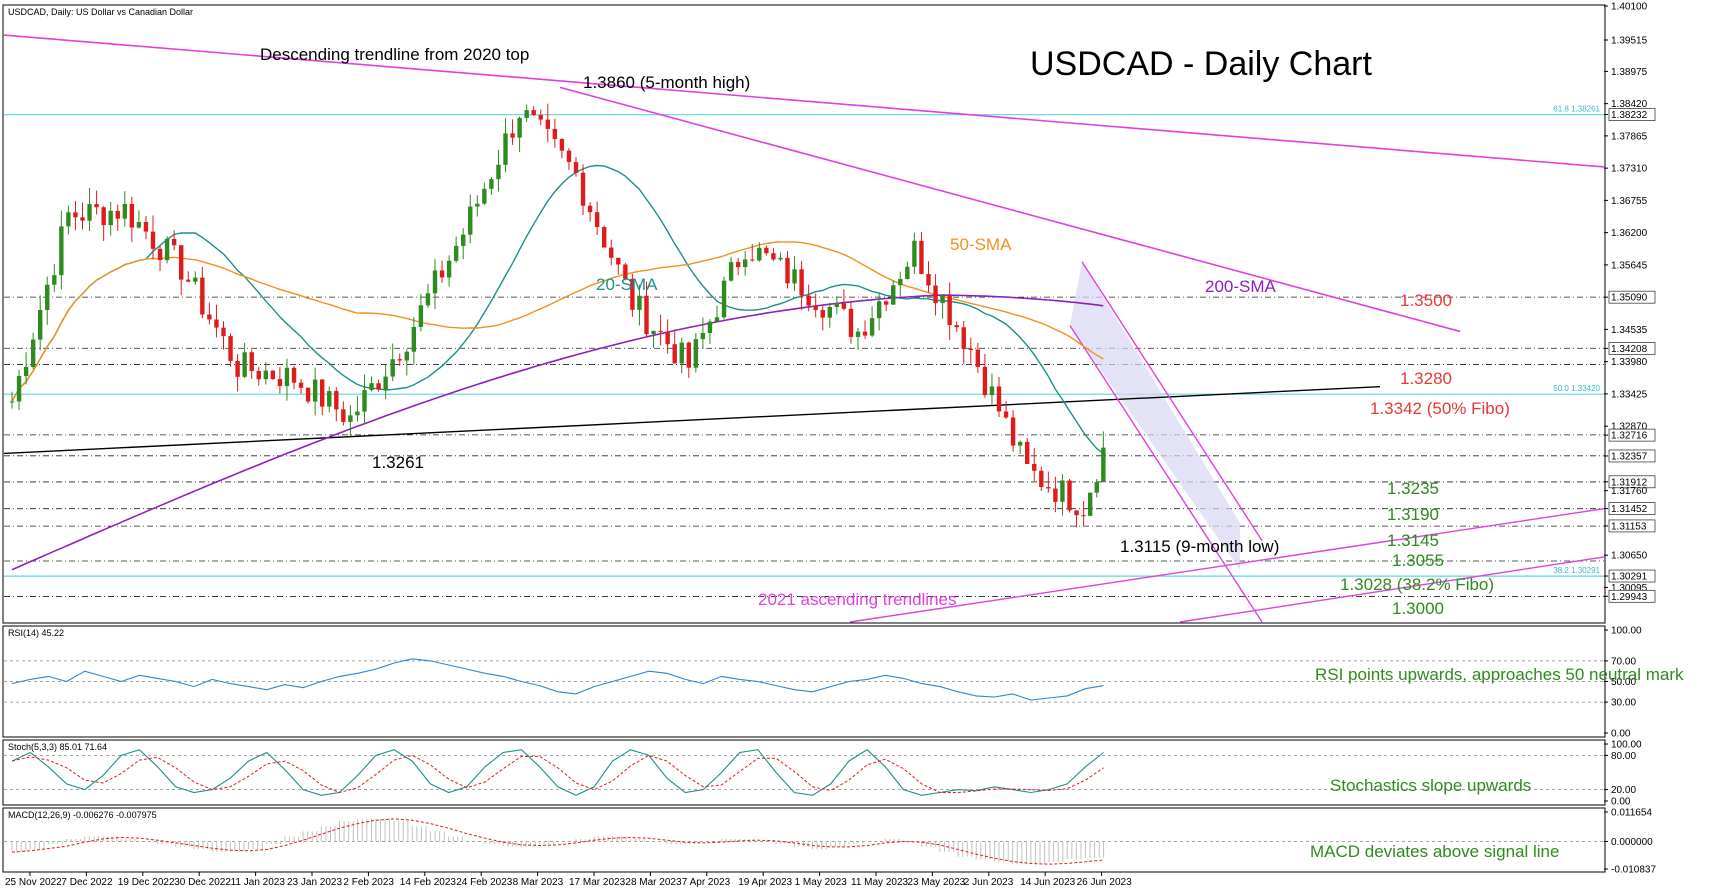 The width and height of the screenshot is (1721, 893). Describe the element at coordinates (989, 882) in the screenshot. I see `date-tick-label: 2 Jun 2023` at that location.